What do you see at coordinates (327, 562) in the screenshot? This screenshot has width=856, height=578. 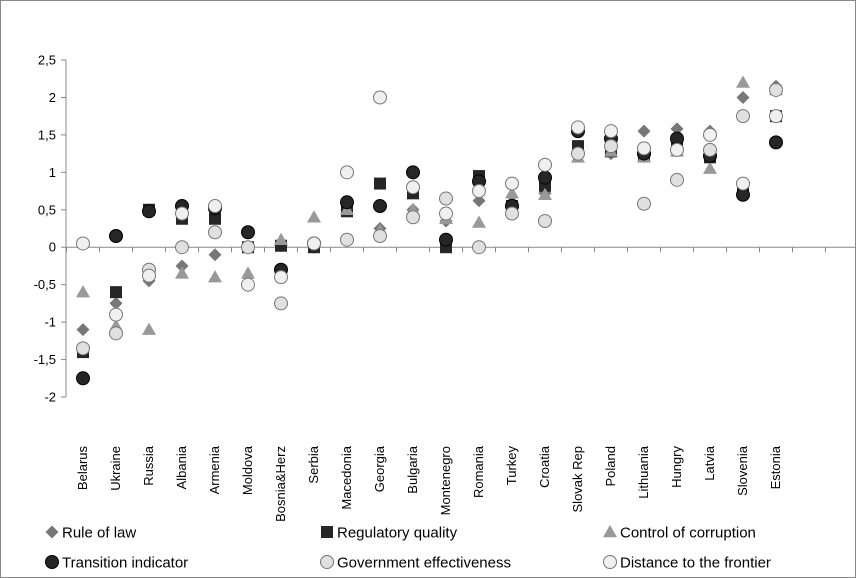 I see `legend-marker-government-effectiveness` at bounding box center [327, 562].